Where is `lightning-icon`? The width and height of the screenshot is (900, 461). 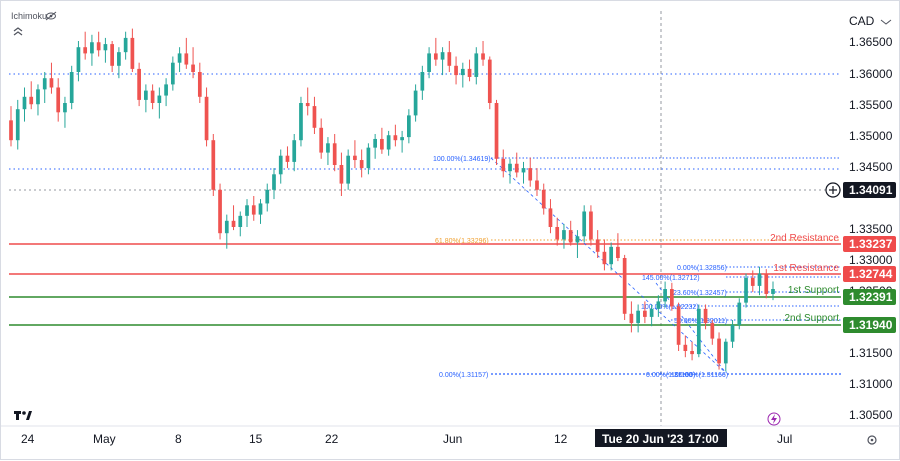
lightning-icon is located at coordinates (774, 419).